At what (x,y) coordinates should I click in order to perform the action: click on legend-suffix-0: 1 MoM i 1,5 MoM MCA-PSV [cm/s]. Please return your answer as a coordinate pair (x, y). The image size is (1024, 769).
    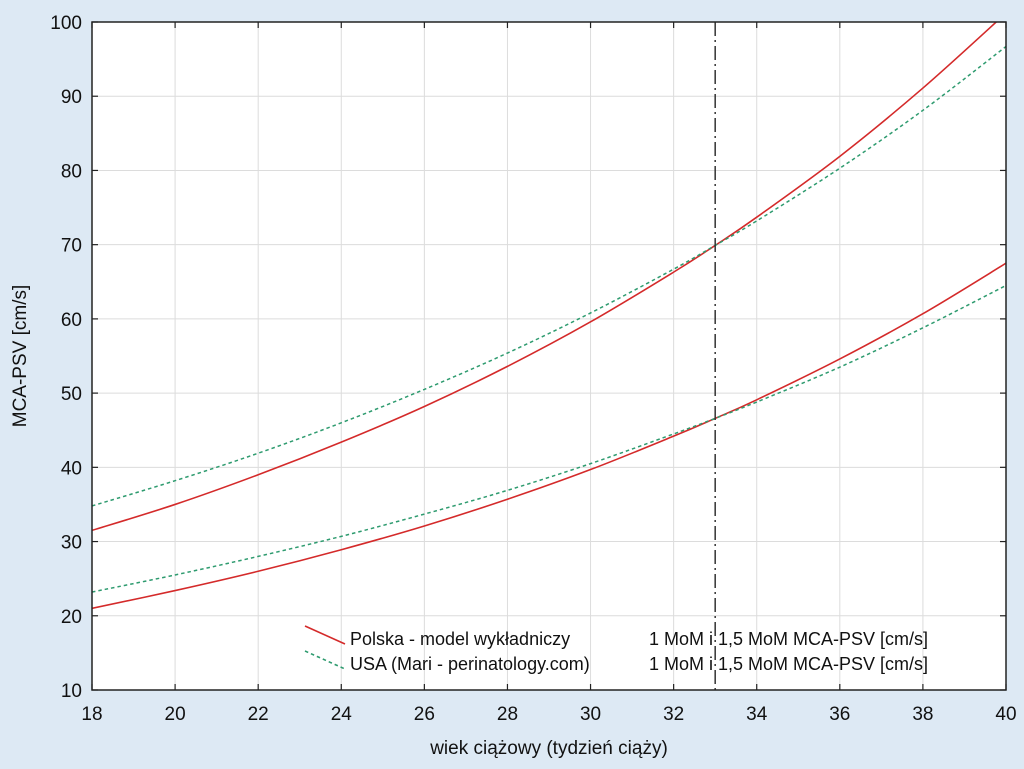
    Looking at the image, I should click on (788, 639).